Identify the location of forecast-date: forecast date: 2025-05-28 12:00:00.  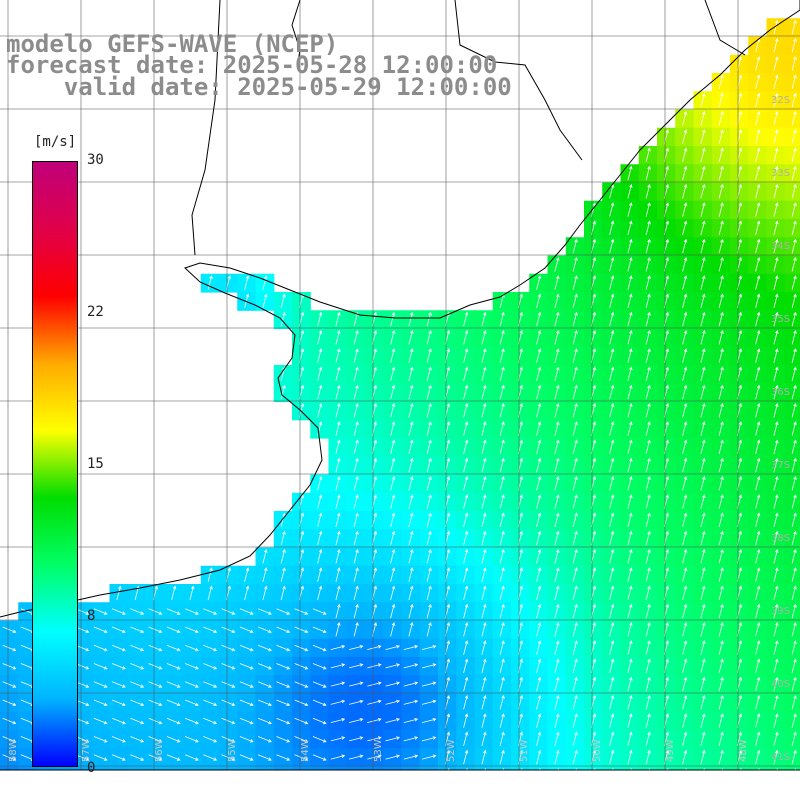
(252, 65).